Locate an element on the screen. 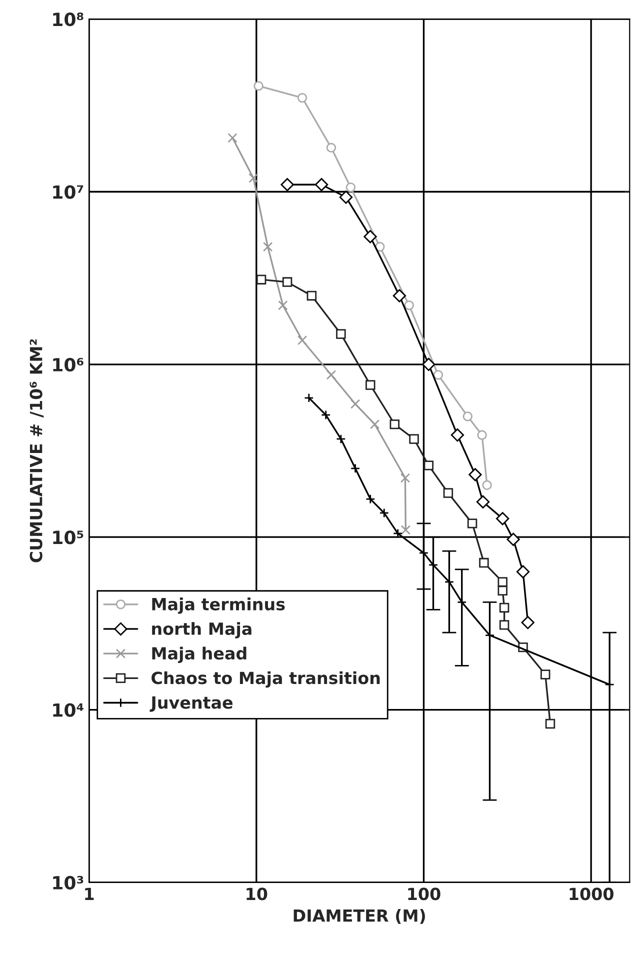 Image resolution: width=636 pixels, height=954 pixels. x-tick-label: 10 is located at coordinates (257, 894).